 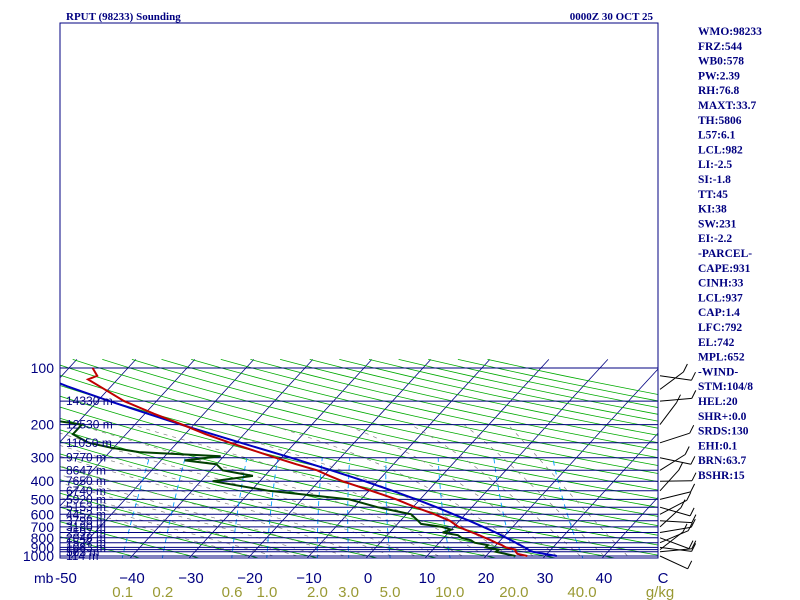 I want to click on temperature-label: -50, so click(x=66, y=578).